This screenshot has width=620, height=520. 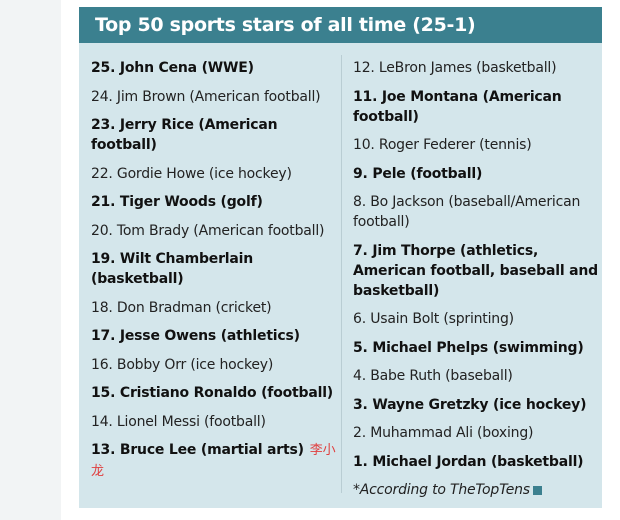 I want to click on ranking-item: 12. LeBron James (basketball), so click(x=475, y=68).